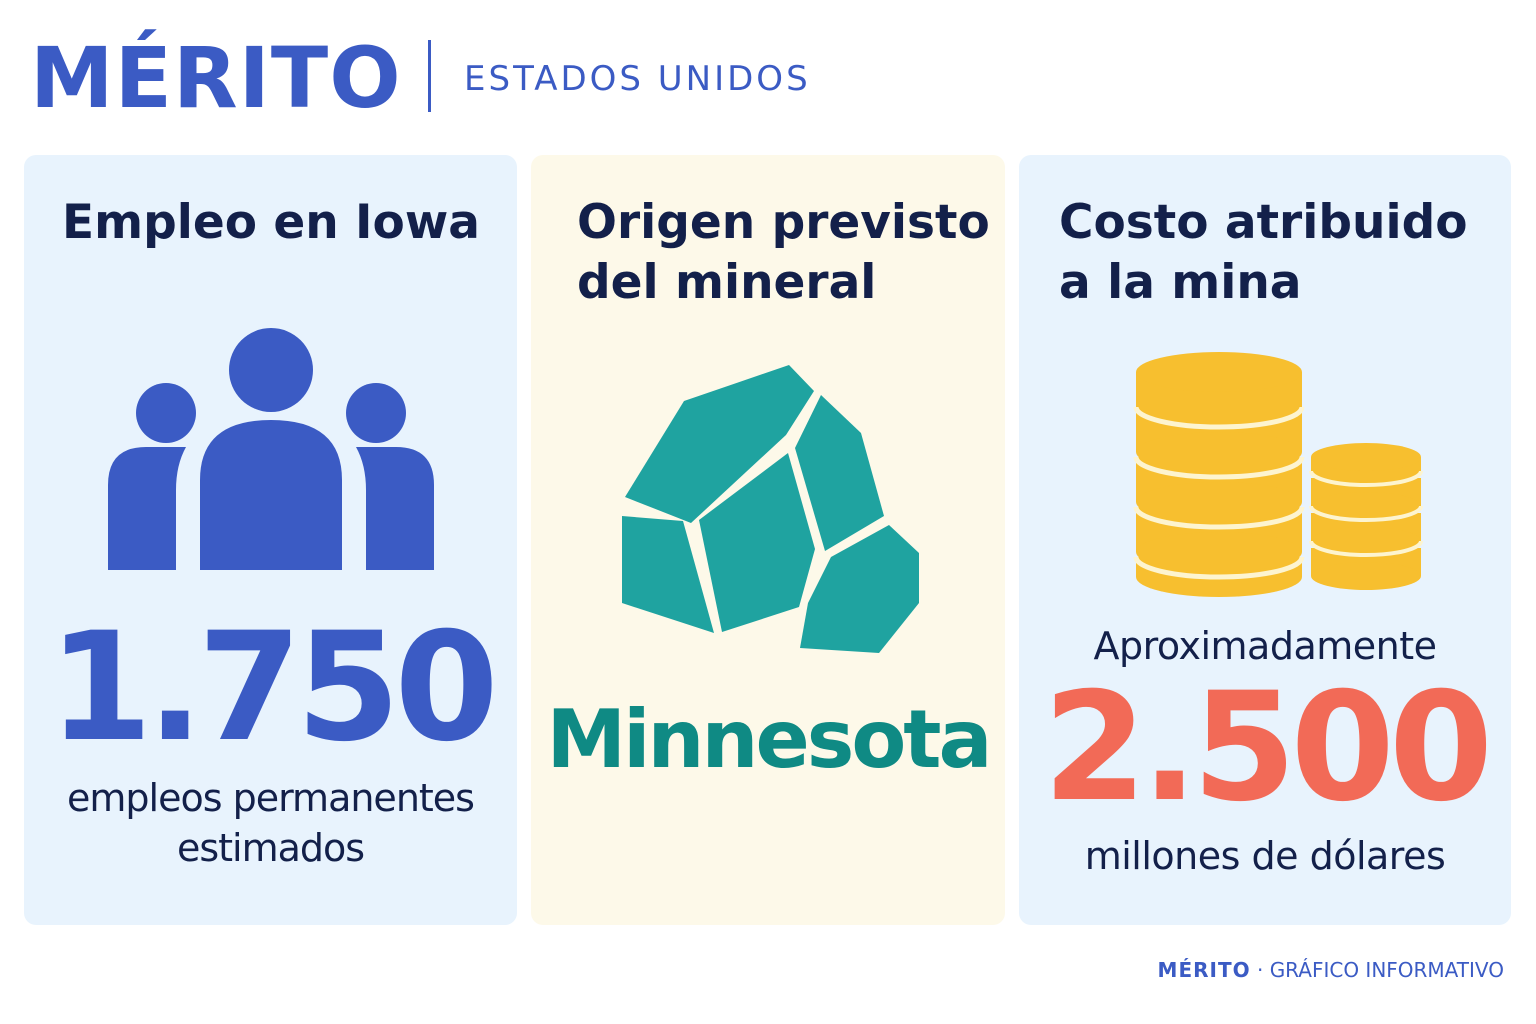 The height and width of the screenshot is (1024, 1536). I want to click on mineral-rock-icon, so click(770, 509).